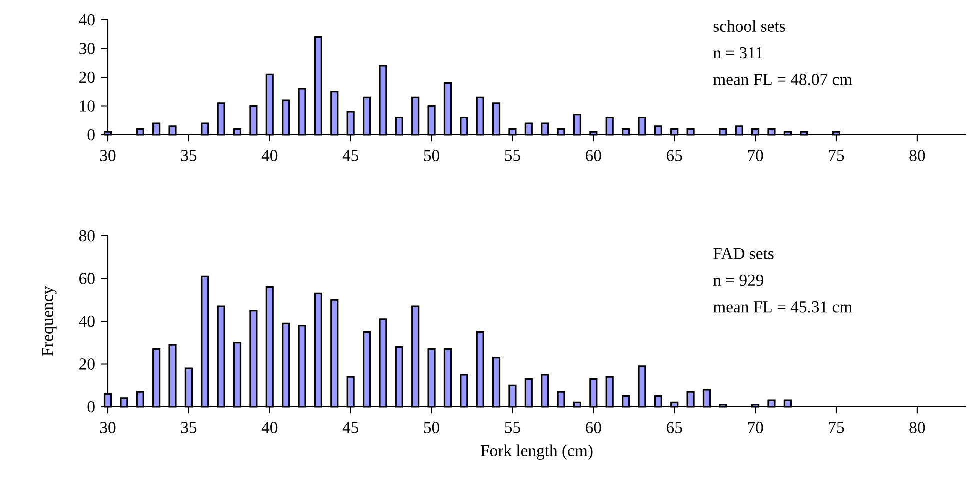  What do you see at coordinates (750, 26) in the screenshot?
I see `annotation: school sets` at bounding box center [750, 26].